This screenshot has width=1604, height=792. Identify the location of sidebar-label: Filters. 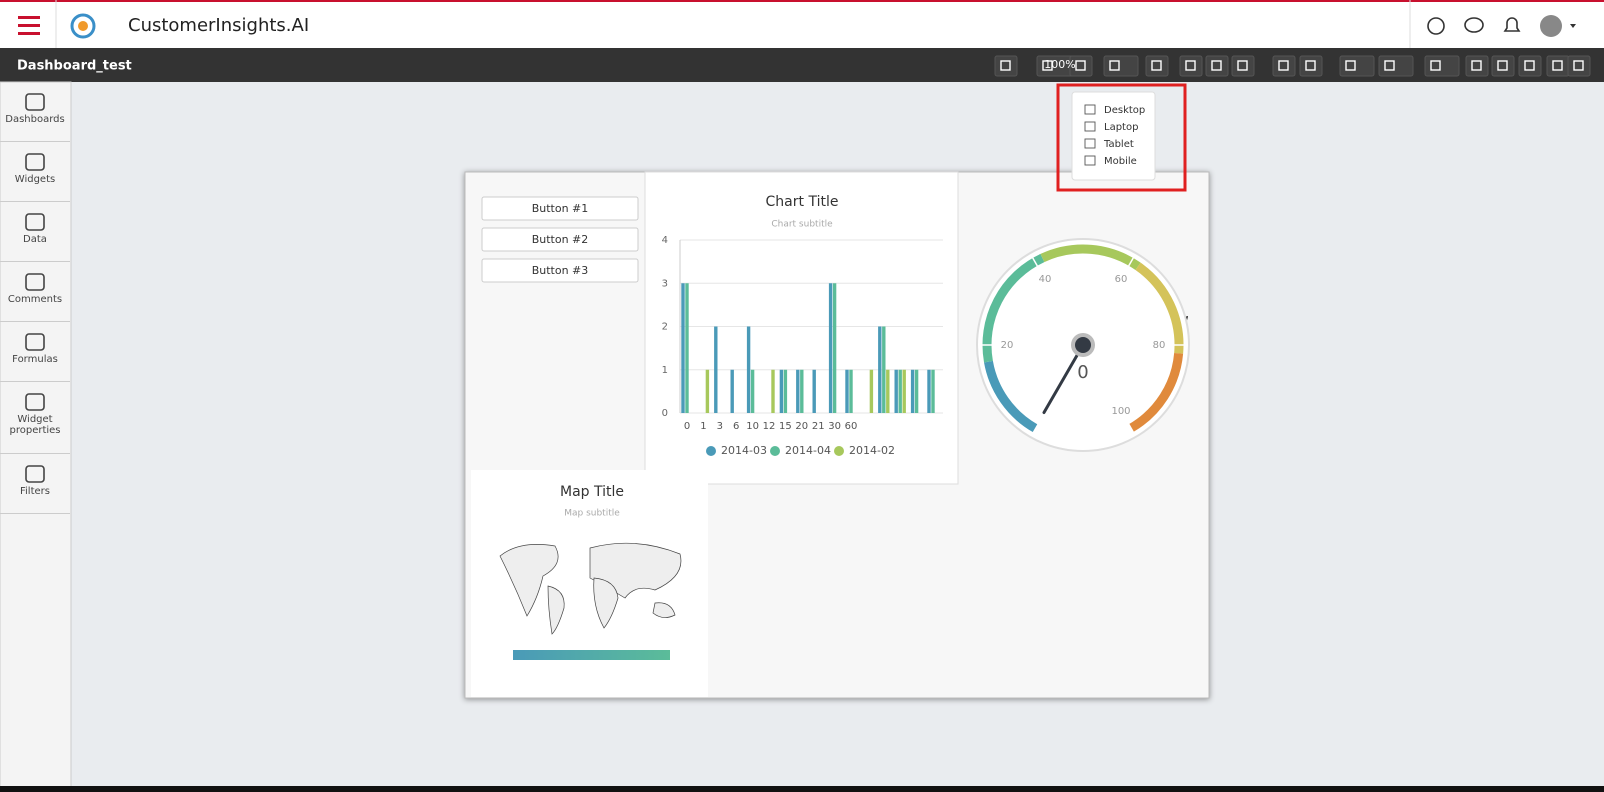
(35, 491).